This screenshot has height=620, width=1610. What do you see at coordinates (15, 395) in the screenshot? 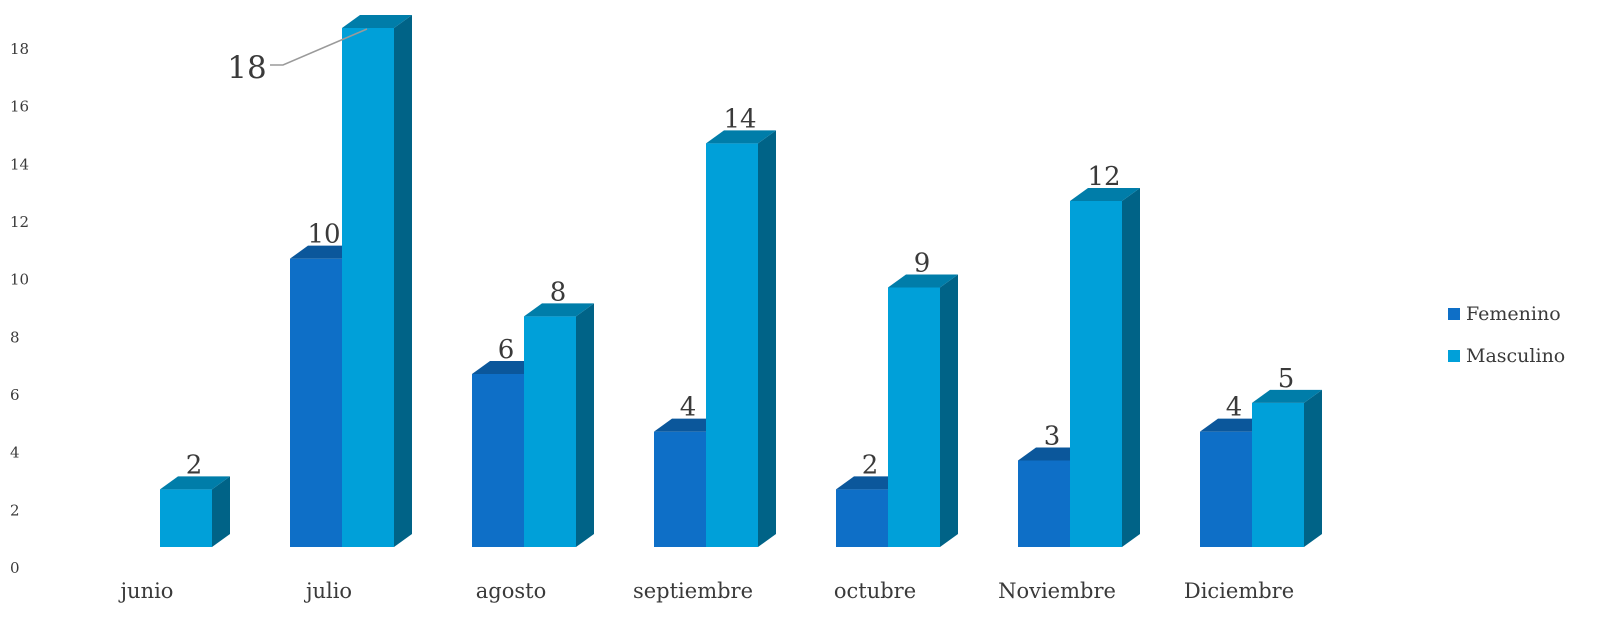
I see `y-tick-label: 6` at bounding box center [15, 395].